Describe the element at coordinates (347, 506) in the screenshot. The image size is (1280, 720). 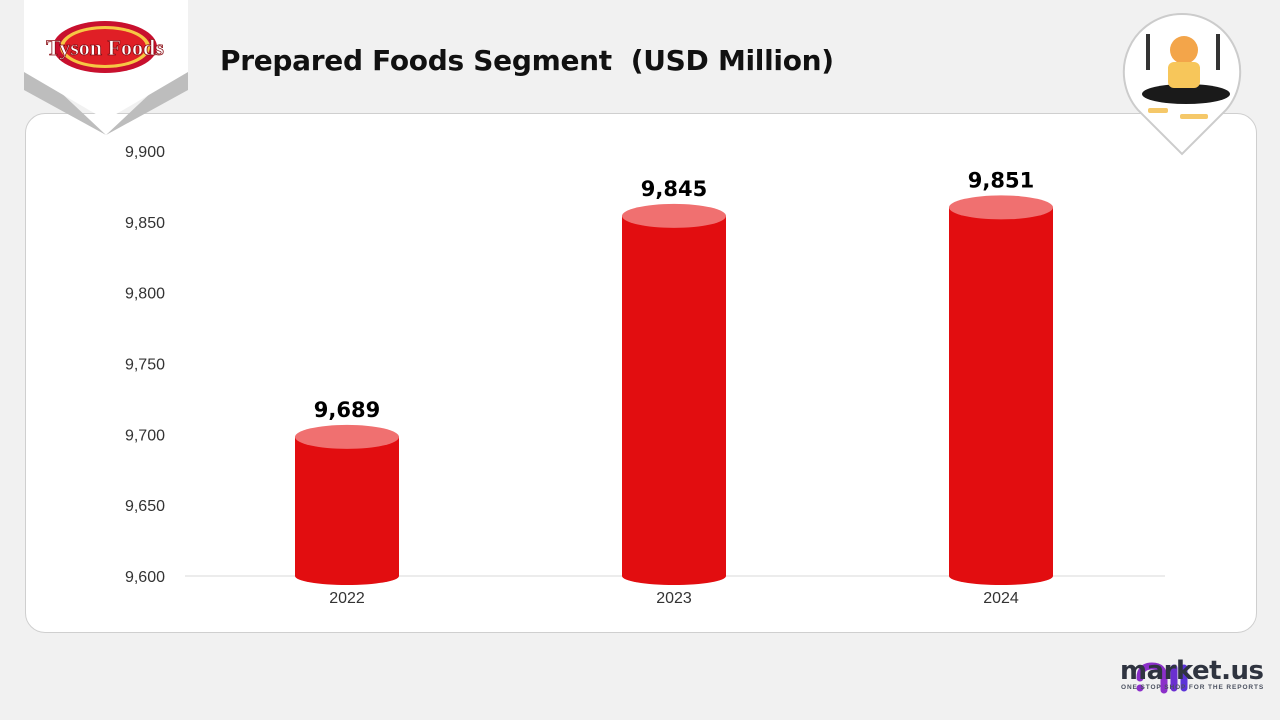
I see `bar-2022` at that location.